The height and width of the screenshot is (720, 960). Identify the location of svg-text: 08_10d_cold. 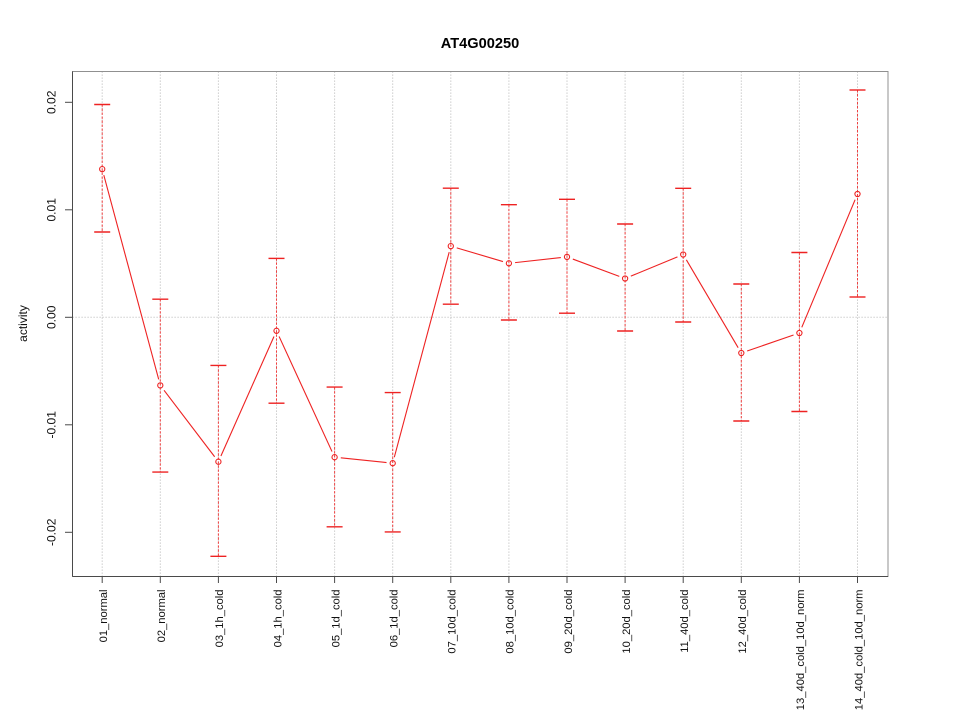
(511, 622).